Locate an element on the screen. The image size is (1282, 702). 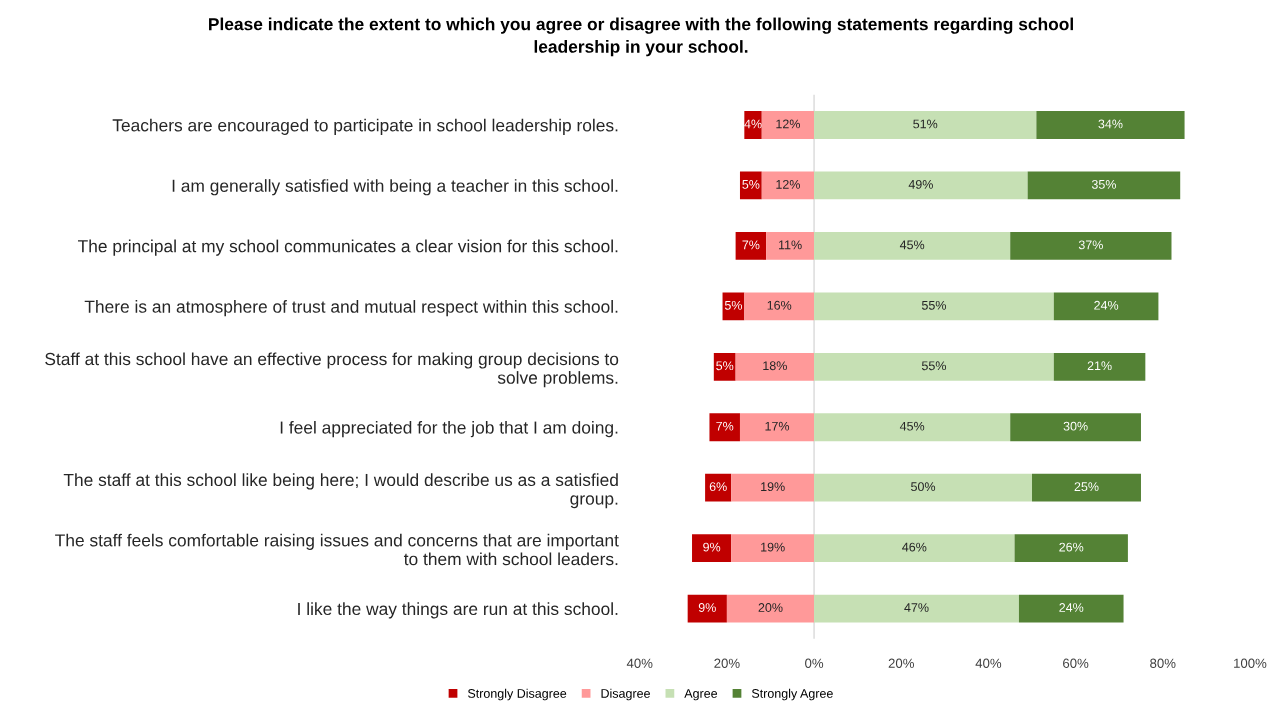
y-tick-label: There is an atmosphere of trust and mutual respect within this school. is located at coordinates (351, 308).